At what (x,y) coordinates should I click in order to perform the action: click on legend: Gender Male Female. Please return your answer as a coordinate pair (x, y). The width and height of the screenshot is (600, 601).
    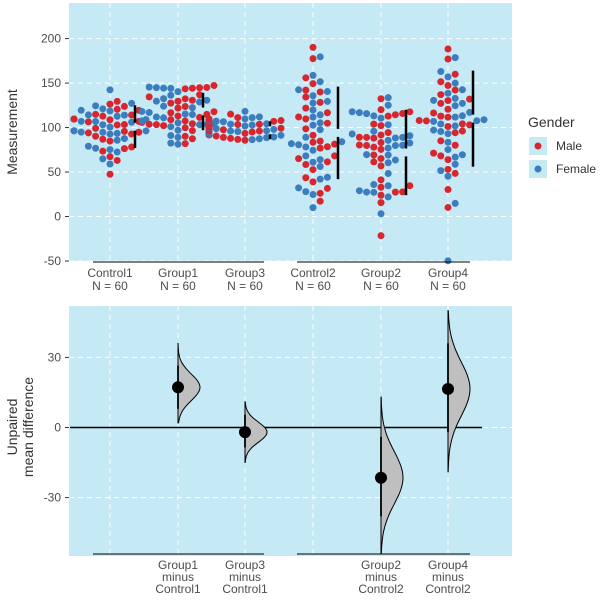
    Looking at the image, I should click on (562, 146).